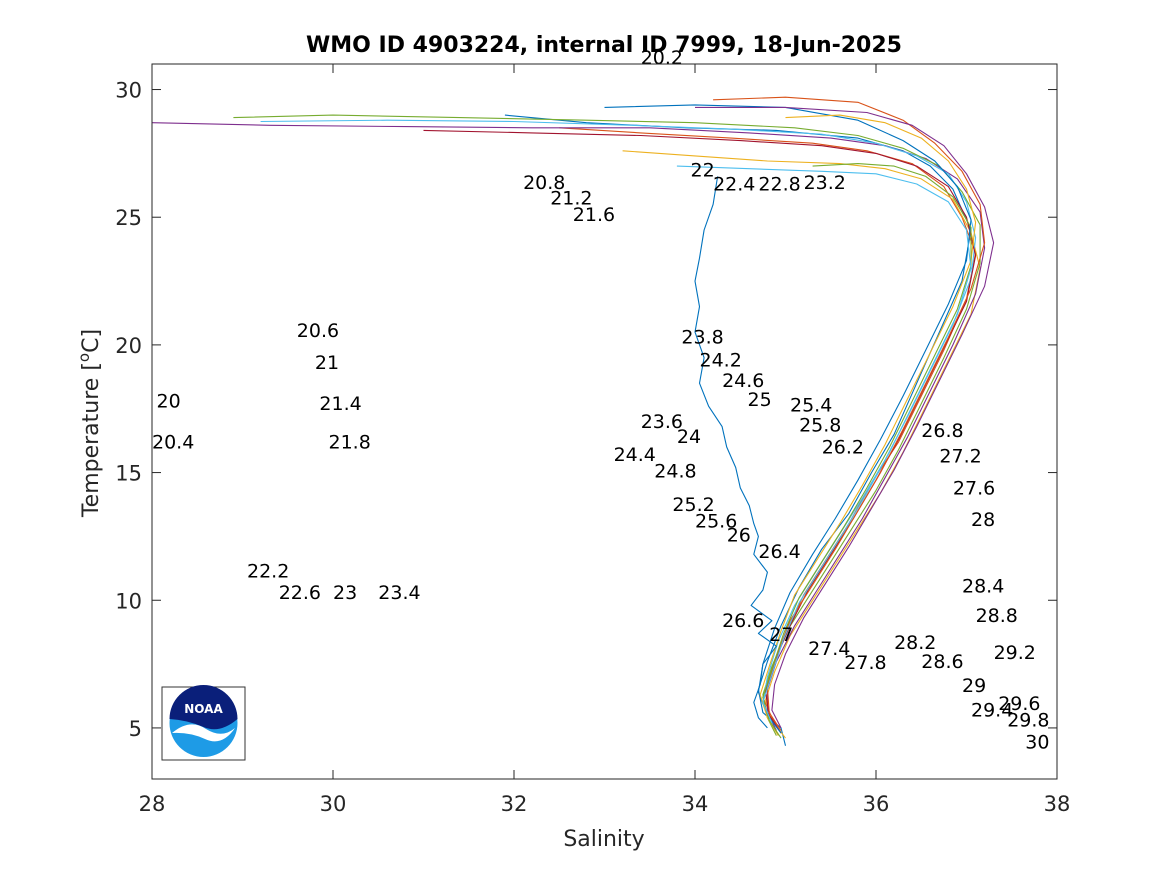  I want to click on isopycnal-label-23: 27.6, so click(974, 488).